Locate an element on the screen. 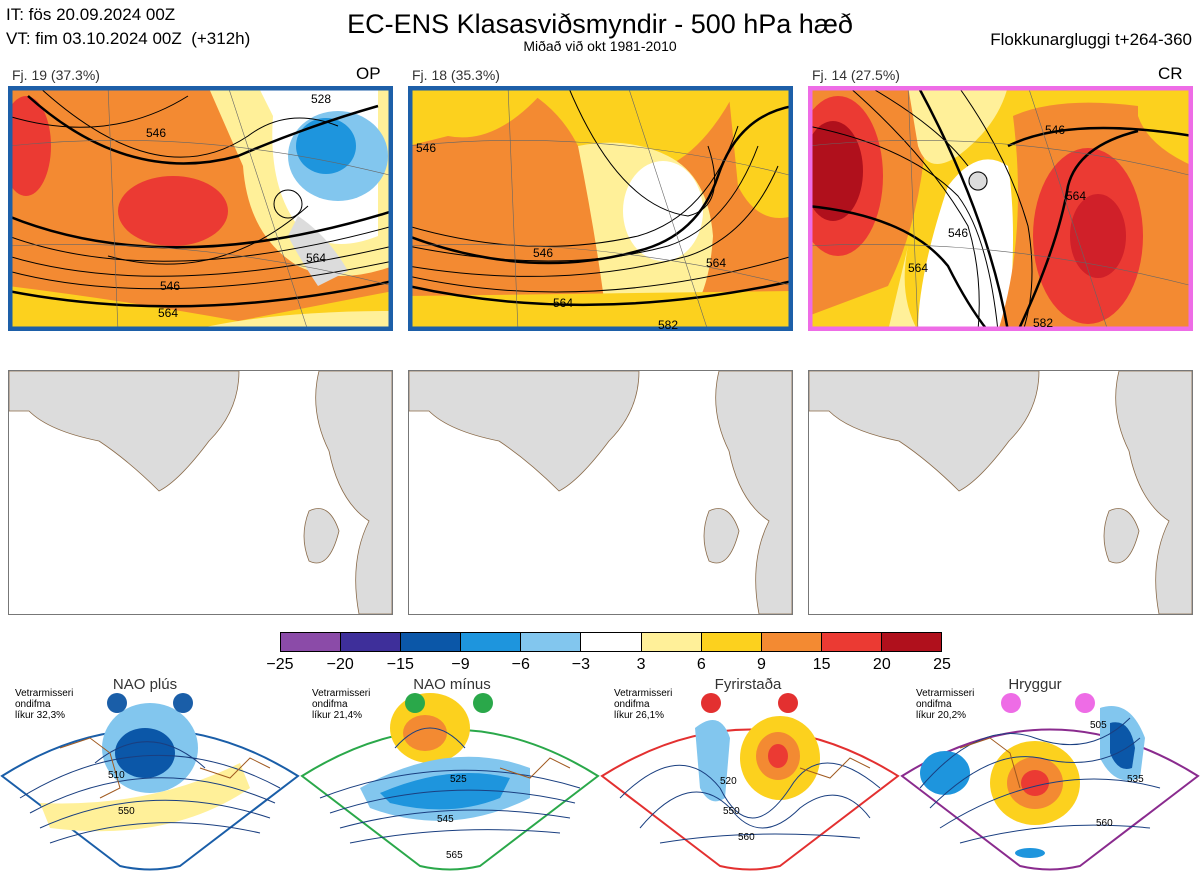  regime-4-note: Vetrarmisseri ondifma líkur 20,2% is located at coordinates (945, 704).